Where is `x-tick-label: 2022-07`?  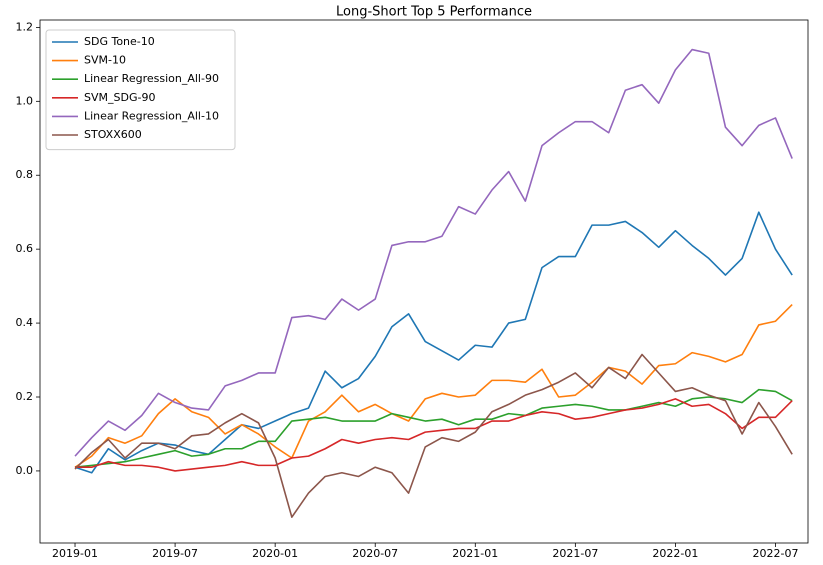
x-tick-label: 2022-07 is located at coordinates (775, 553).